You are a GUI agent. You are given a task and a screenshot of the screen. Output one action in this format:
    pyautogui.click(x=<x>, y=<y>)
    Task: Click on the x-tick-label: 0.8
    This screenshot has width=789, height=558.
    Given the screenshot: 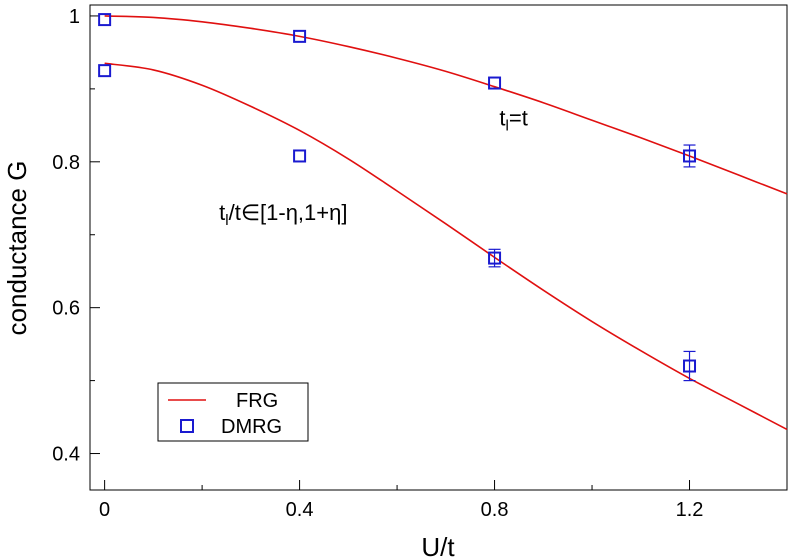 What is the action you would take?
    pyautogui.click(x=495, y=510)
    